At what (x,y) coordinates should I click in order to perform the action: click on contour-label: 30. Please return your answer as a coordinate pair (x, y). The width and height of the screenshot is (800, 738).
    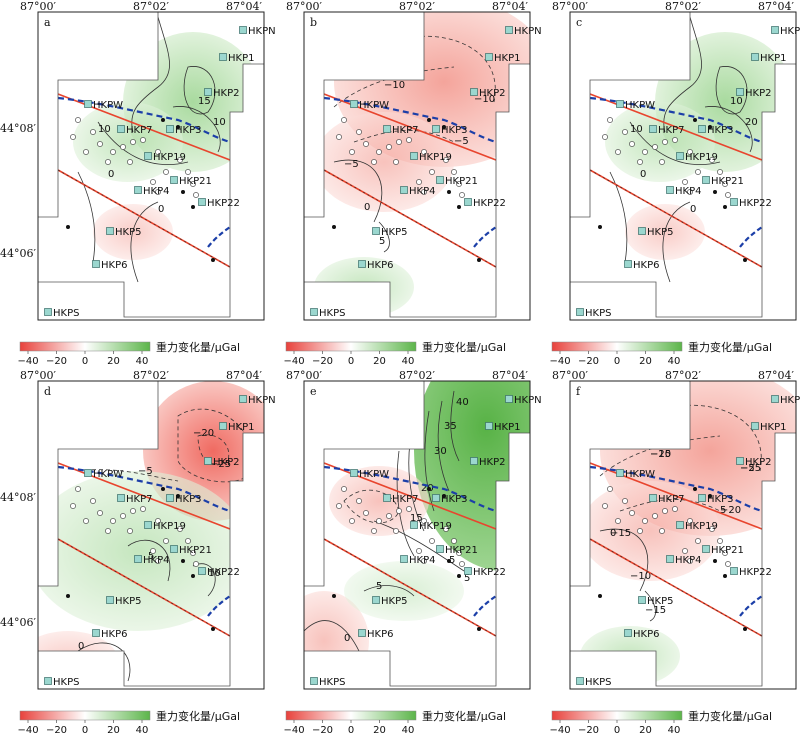
    Looking at the image, I should click on (440, 451).